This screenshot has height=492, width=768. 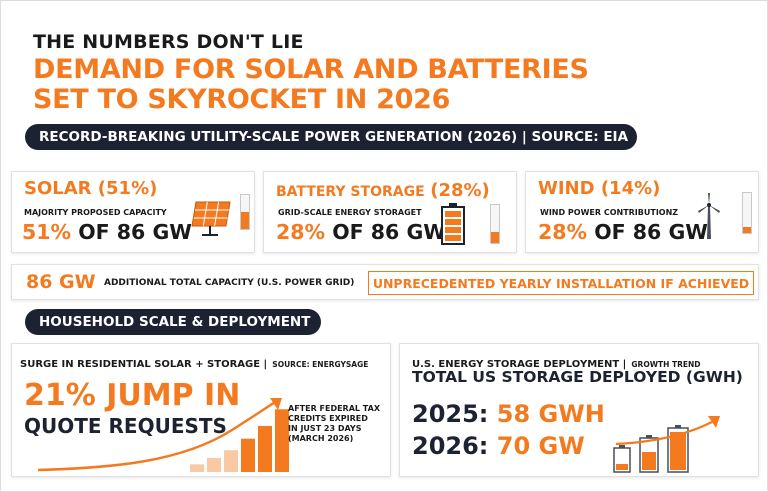 What do you see at coordinates (245, 220) in the screenshot?
I see `solar-gauge-fill` at bounding box center [245, 220].